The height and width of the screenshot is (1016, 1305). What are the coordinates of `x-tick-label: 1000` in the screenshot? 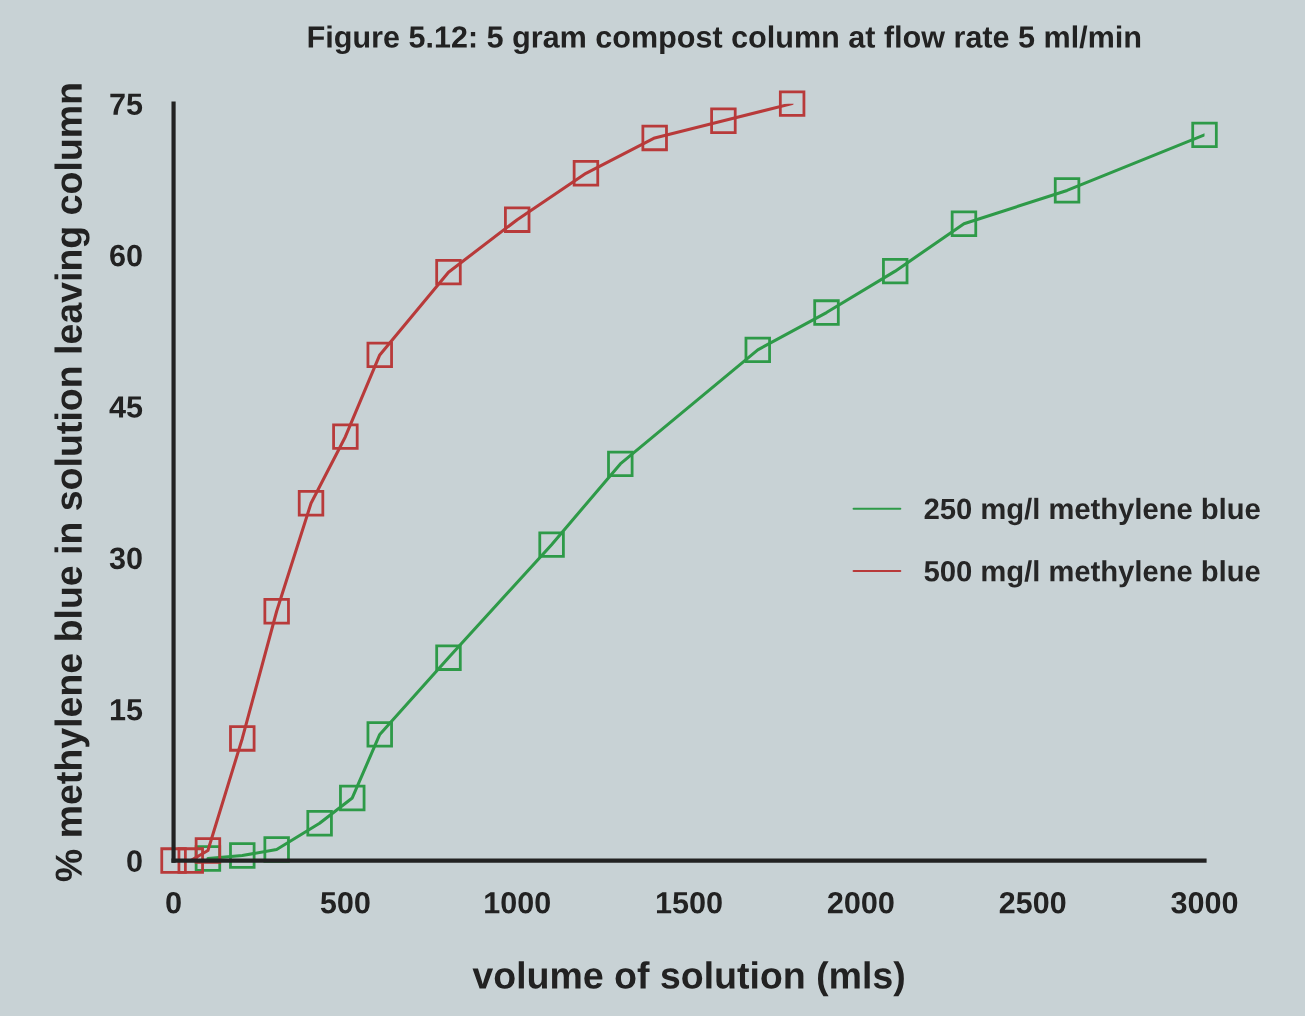 It's located at (517, 902).